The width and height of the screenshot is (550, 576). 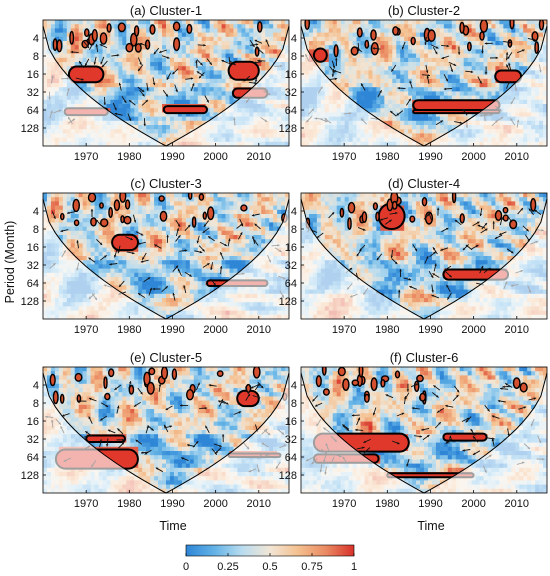 What do you see at coordinates (166, 10) in the screenshot?
I see `panel-title: (a) Cluster-1` at bounding box center [166, 10].